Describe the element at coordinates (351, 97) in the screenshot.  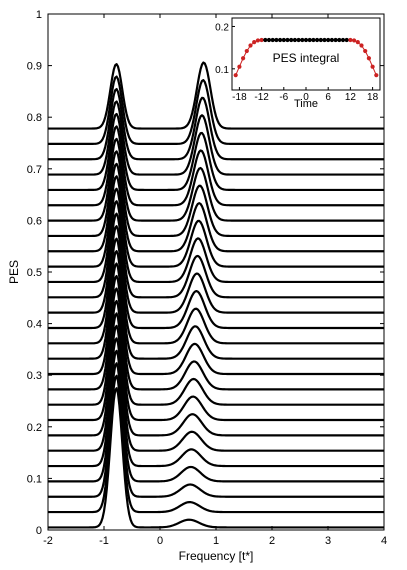
I see `inset-x-tick-label: 12` at that location.